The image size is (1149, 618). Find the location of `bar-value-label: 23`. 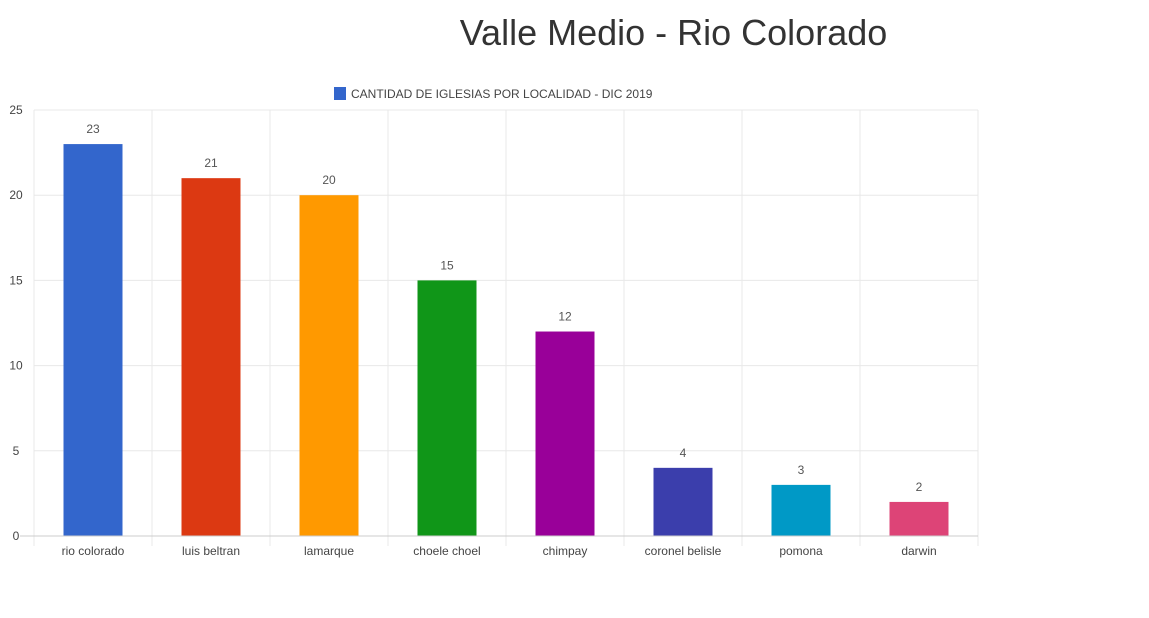

bar-value-label: 23 is located at coordinates (93, 129).